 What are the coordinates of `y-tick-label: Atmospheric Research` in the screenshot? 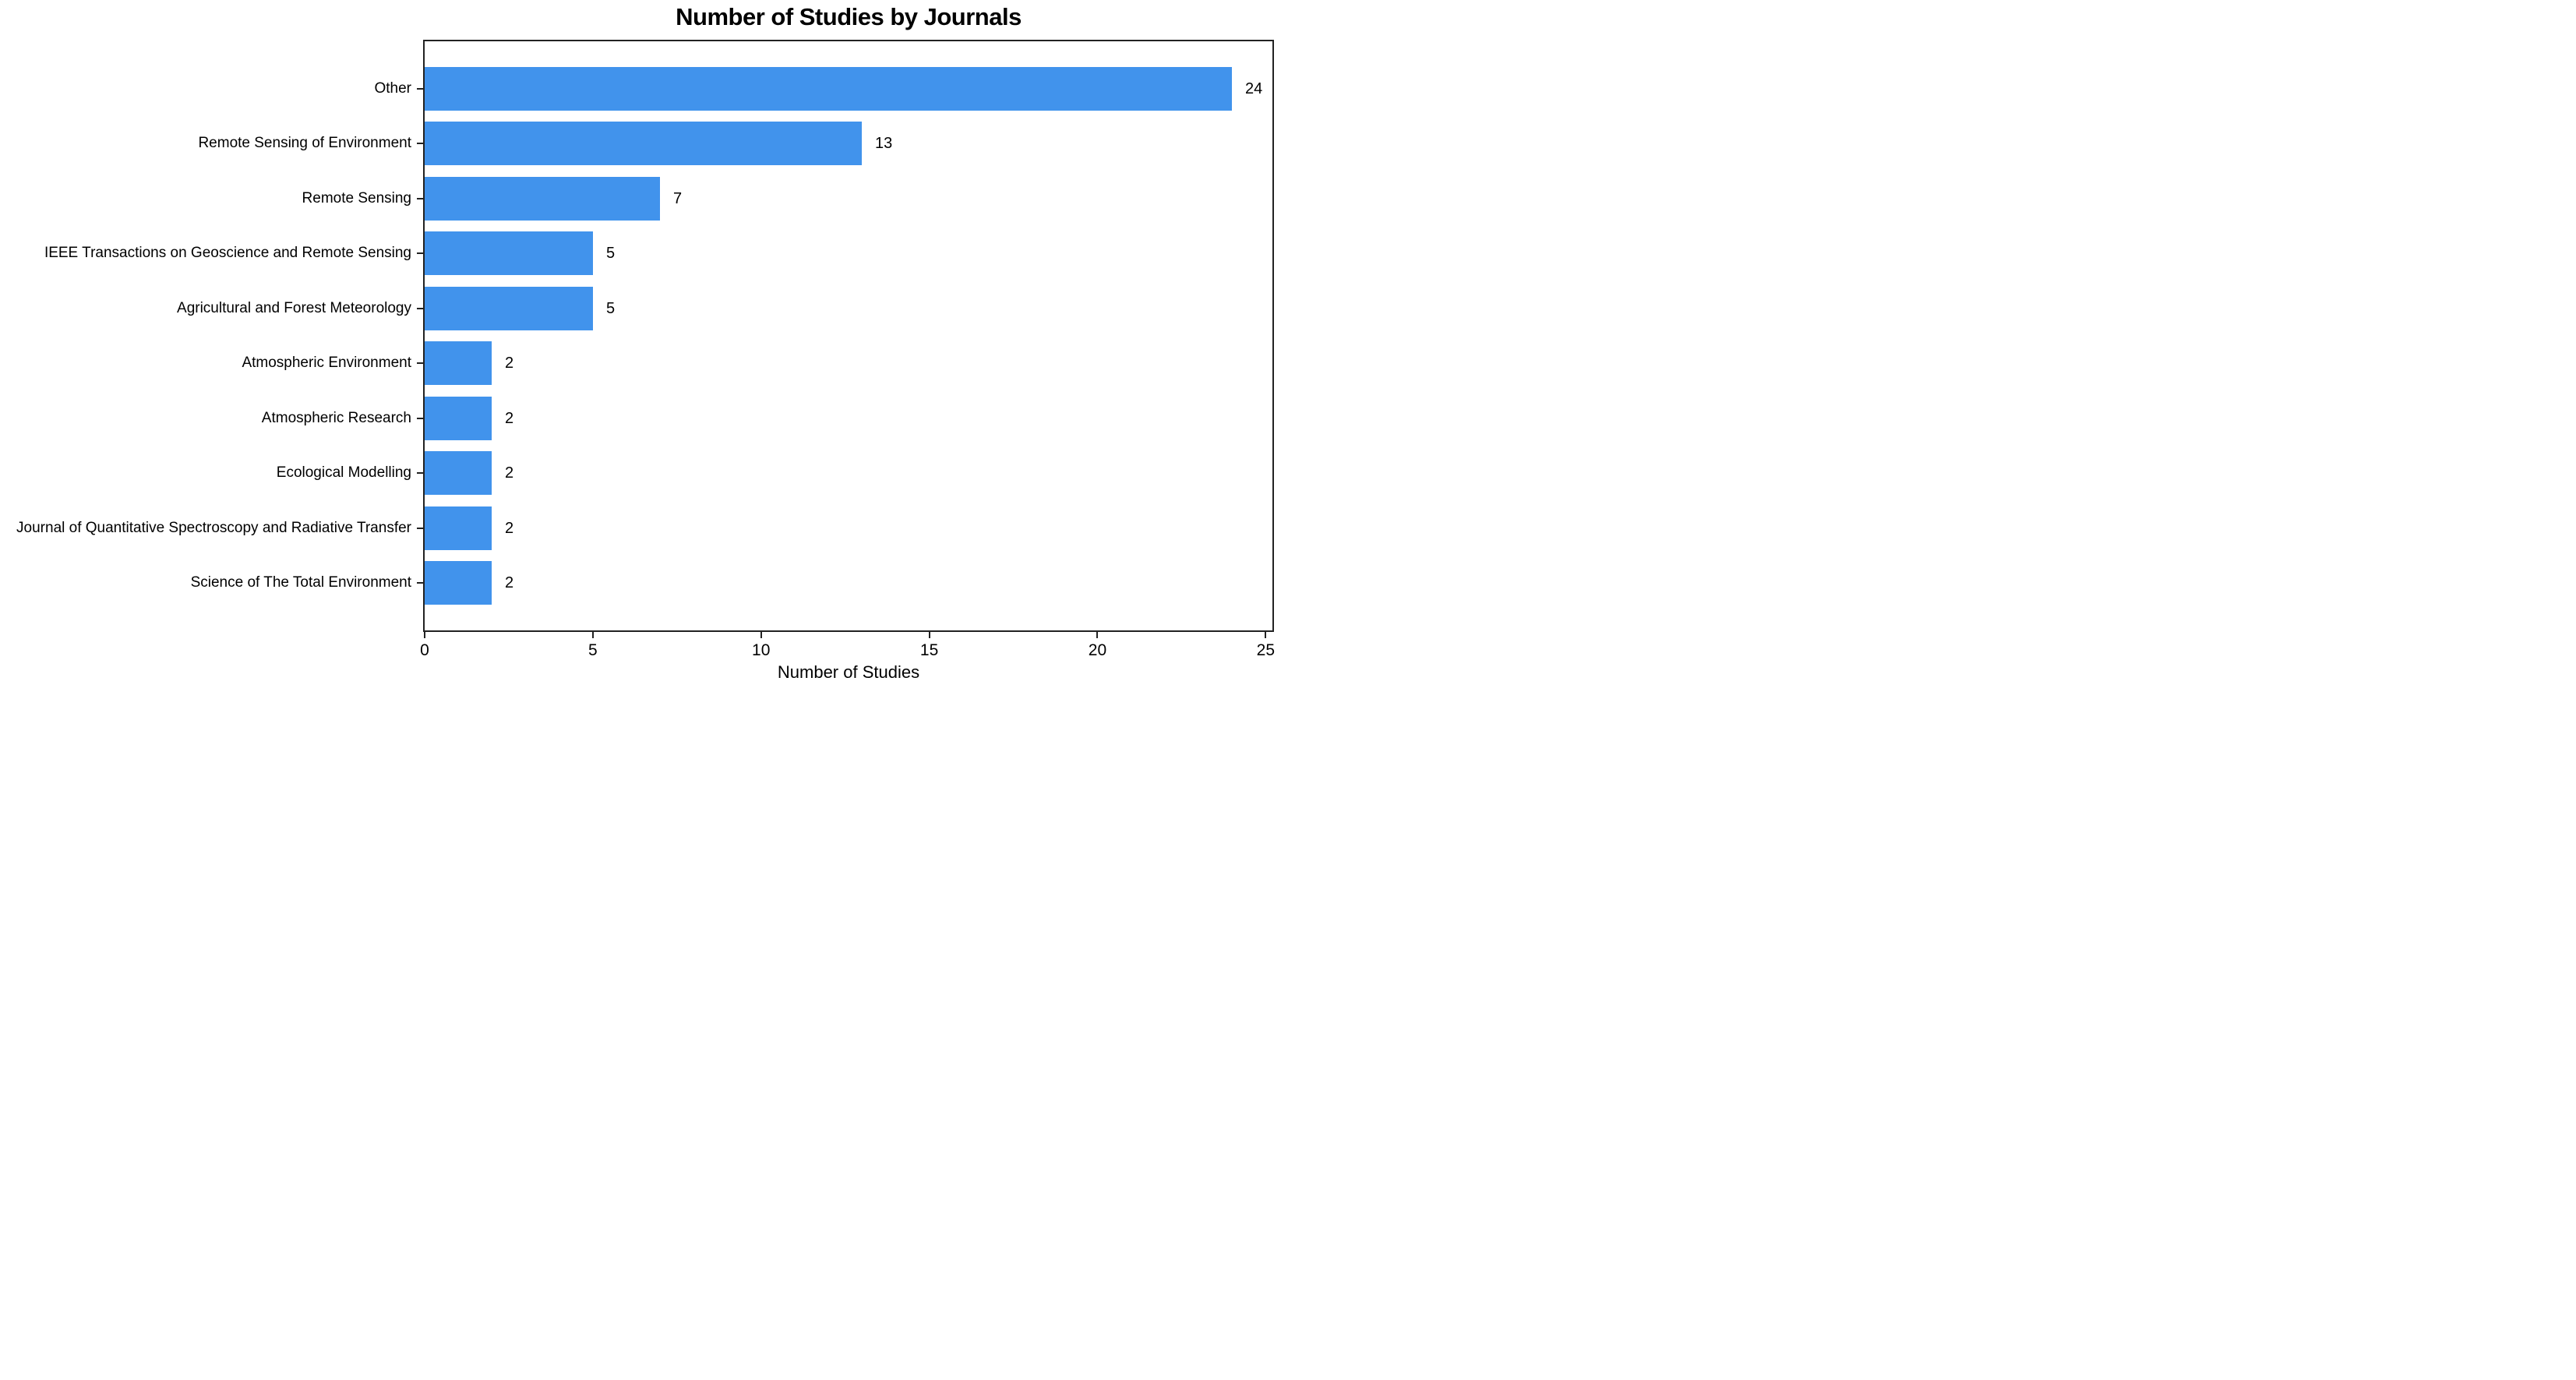 It's located at (336, 418).